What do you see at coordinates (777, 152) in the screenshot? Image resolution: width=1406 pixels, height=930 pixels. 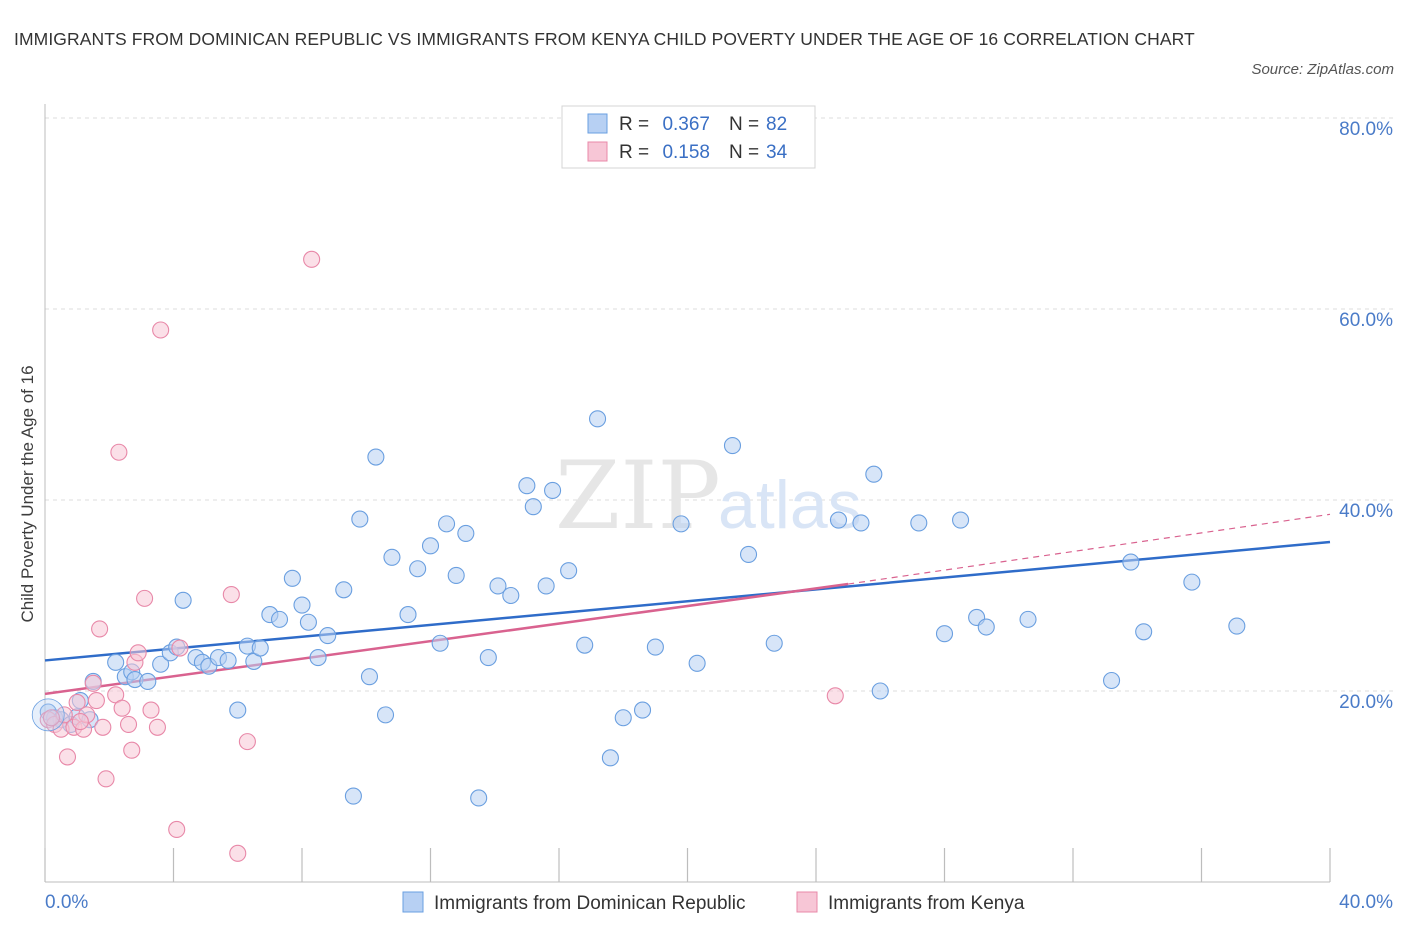 I see `stats-n-value: 34` at bounding box center [777, 152].